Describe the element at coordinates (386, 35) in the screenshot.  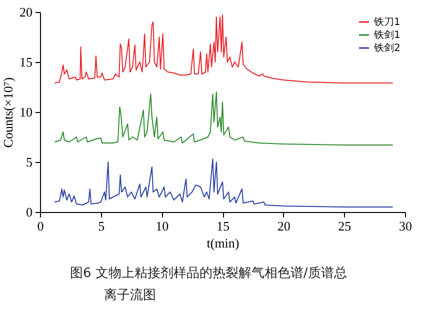
I see `legend-label: 铁剑1` at that location.